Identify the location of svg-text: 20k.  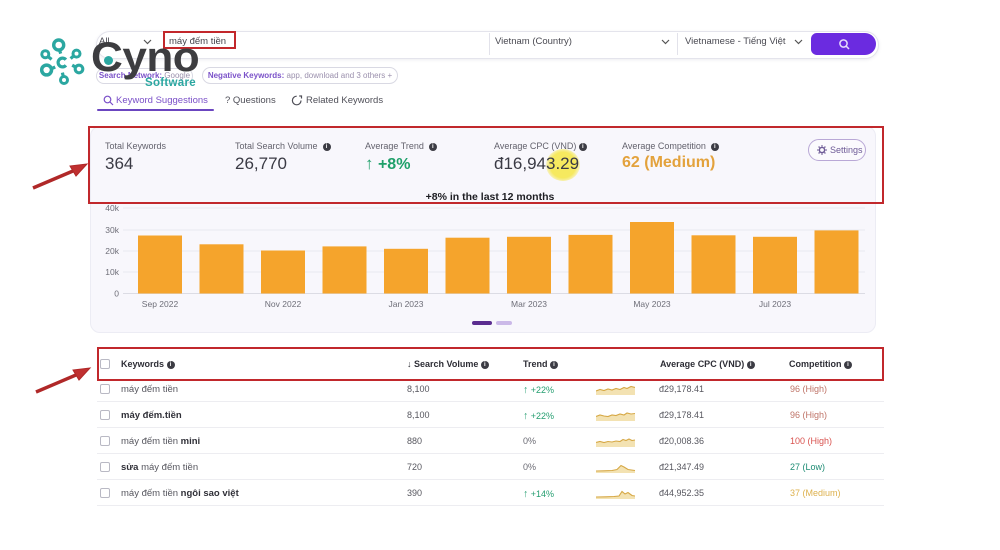
(112, 251).